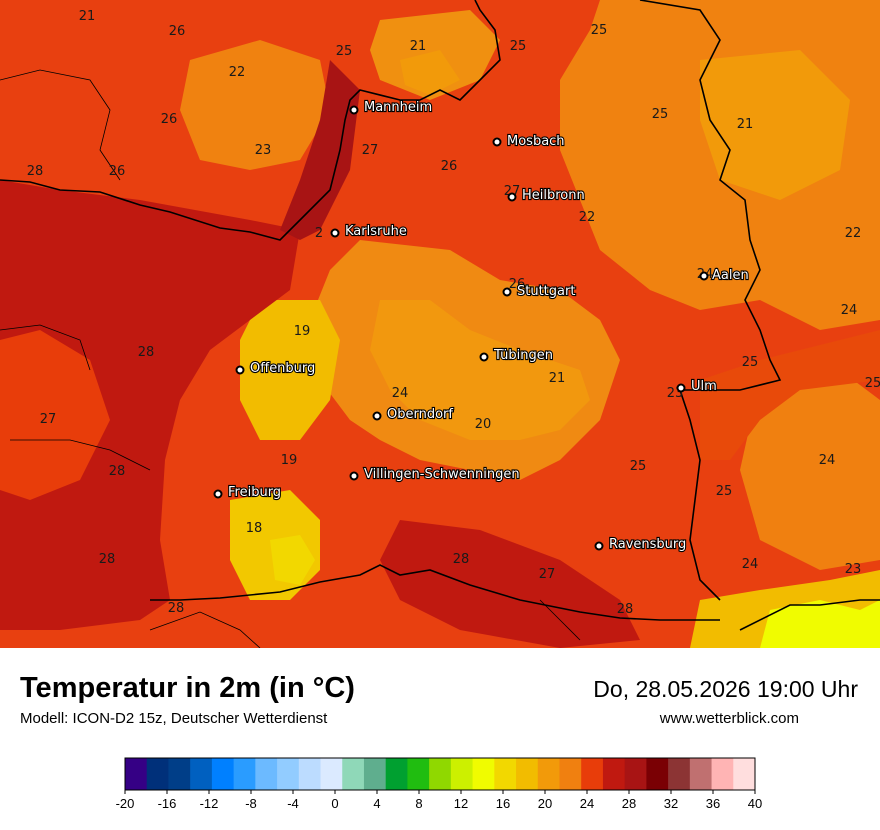 This screenshot has width=880, height=830. What do you see at coordinates (729, 718) in the screenshot?
I see `website-link: www.wetterblick.com` at bounding box center [729, 718].